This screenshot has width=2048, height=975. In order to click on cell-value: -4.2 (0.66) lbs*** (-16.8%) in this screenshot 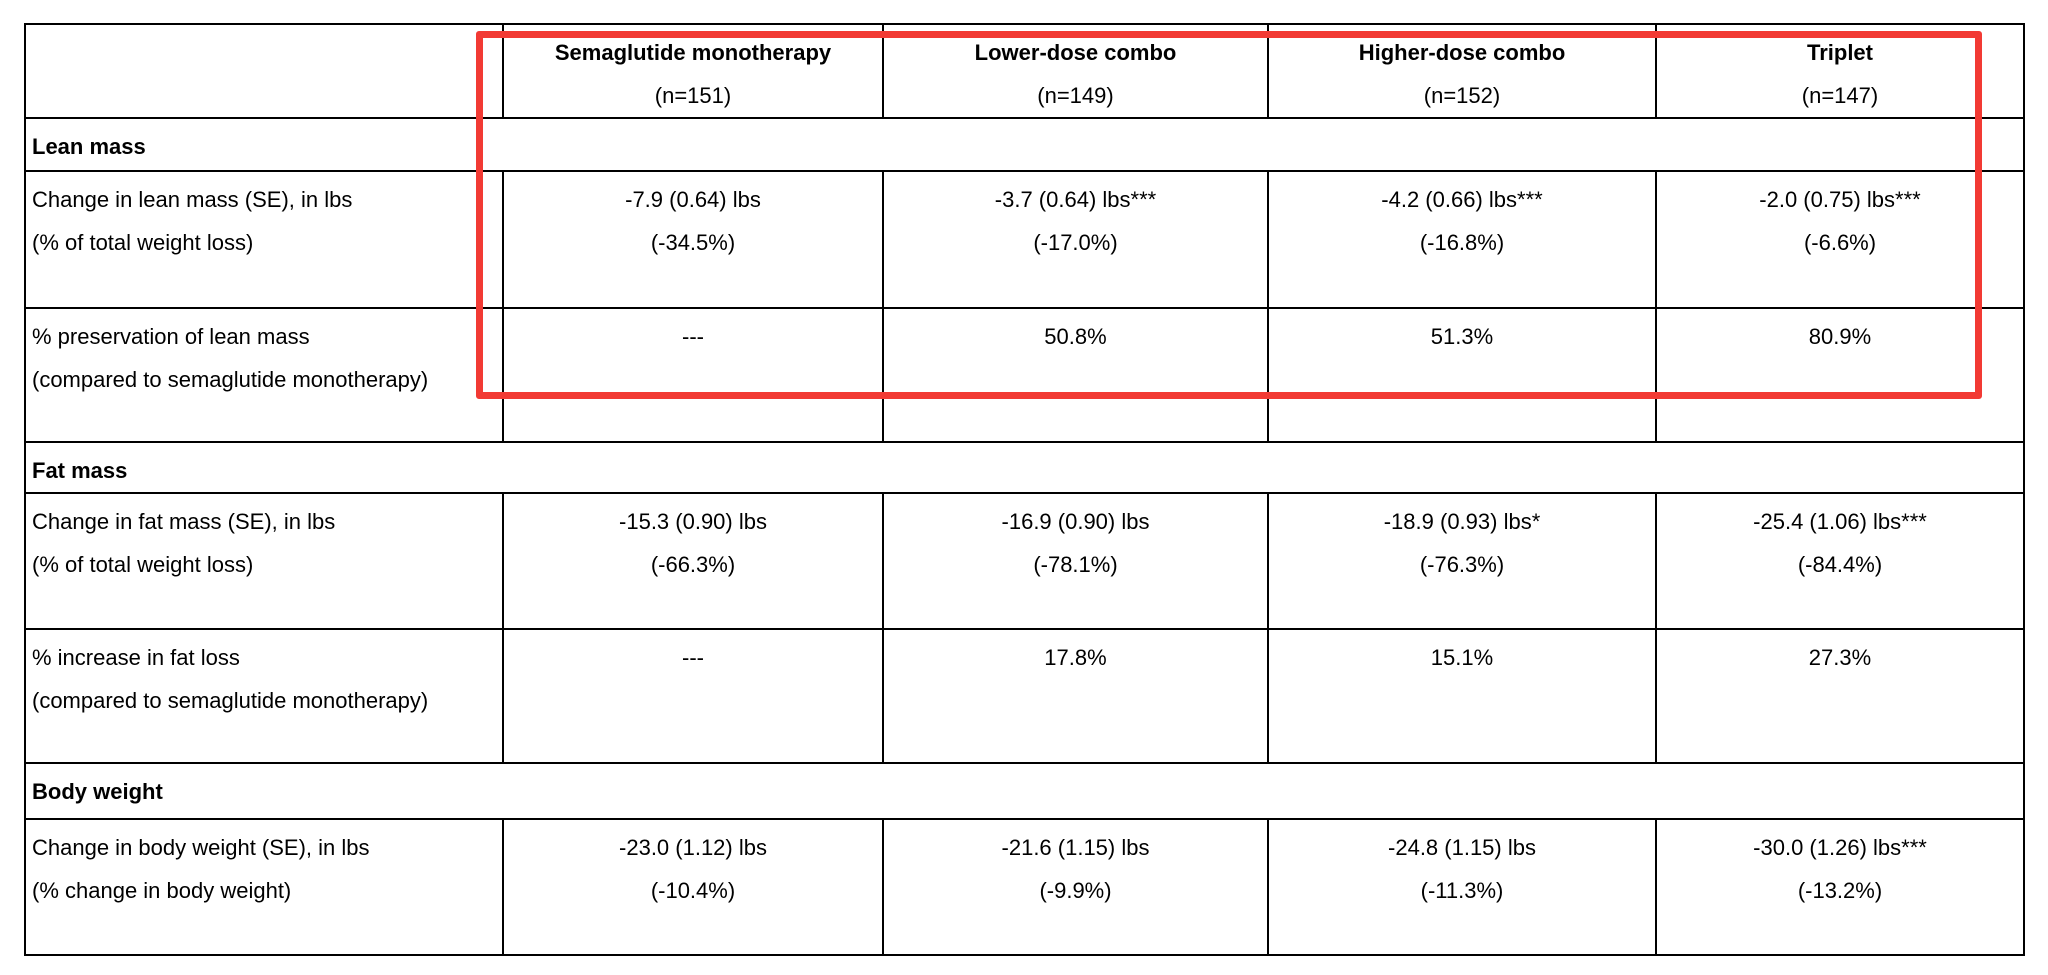, I will do `click(1462, 239)`.